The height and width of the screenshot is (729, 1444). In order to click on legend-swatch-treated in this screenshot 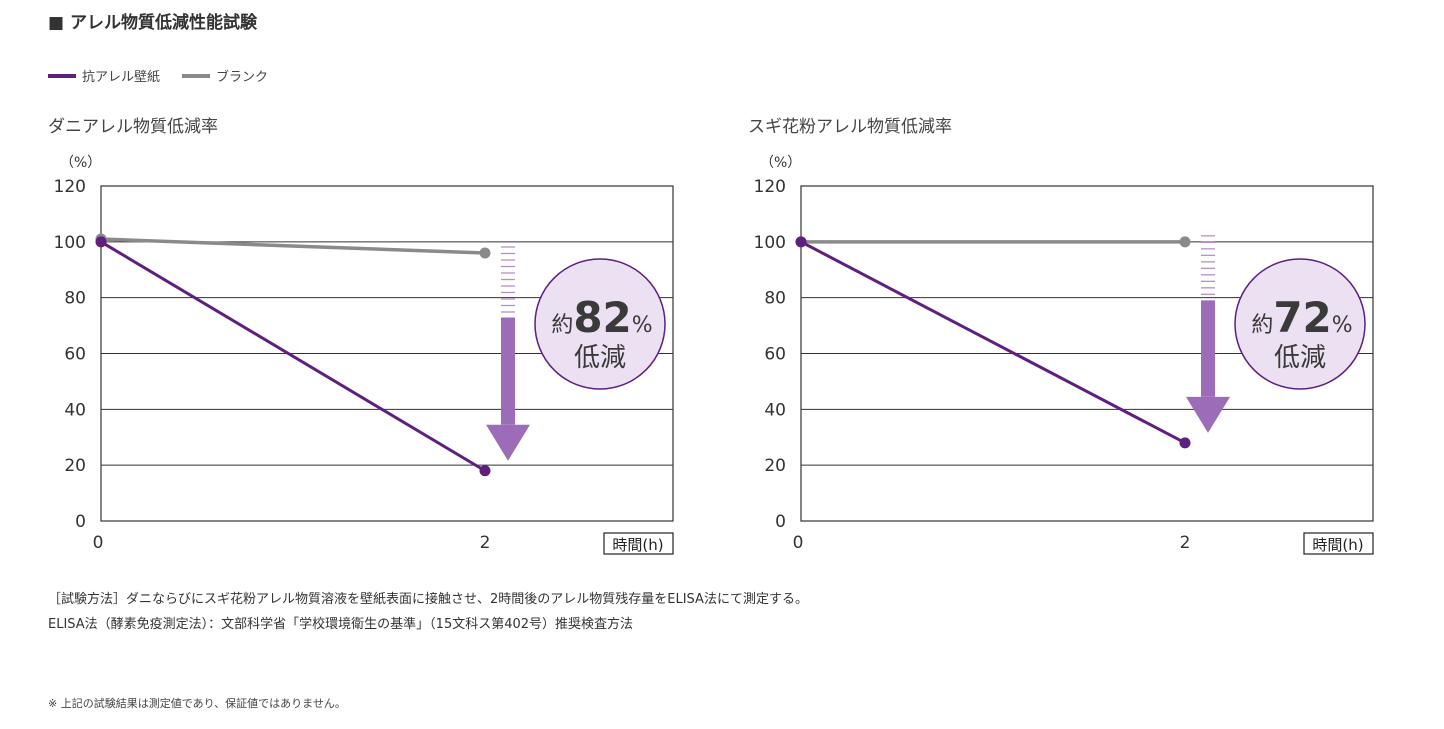, I will do `click(62, 75)`.